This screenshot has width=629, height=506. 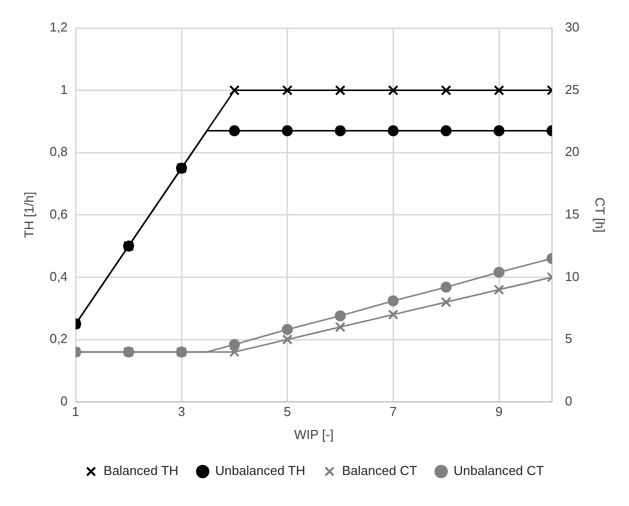 I want to click on y2-tick-label: 20, so click(x=572, y=152).